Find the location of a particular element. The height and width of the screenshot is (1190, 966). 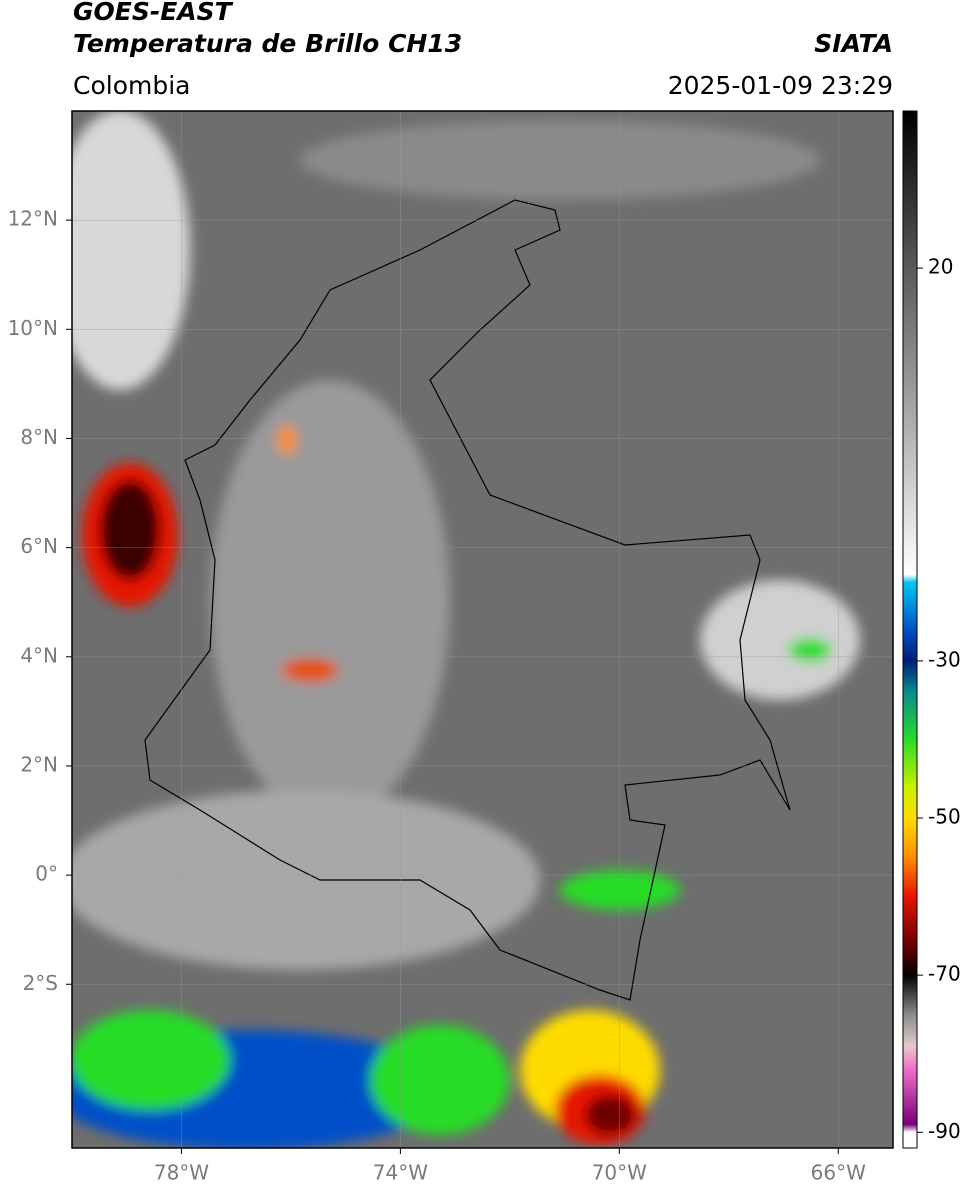

lat-tick-label: 6°N is located at coordinates (39, 546).